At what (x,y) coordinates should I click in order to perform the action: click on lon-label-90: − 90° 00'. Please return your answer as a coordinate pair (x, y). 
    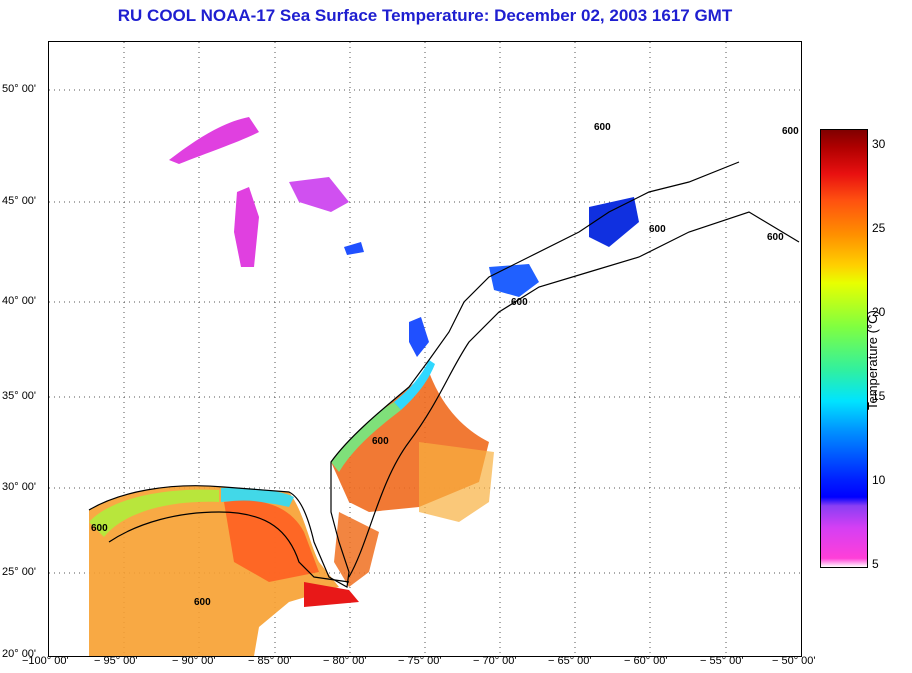
    Looking at the image, I should click on (194, 661).